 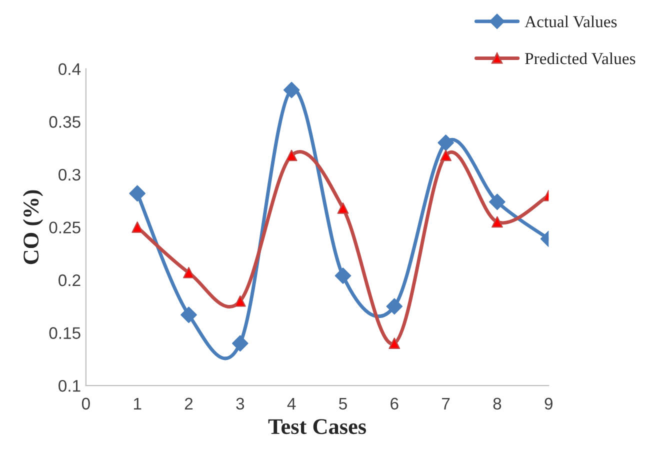 I want to click on x-axis-title: Test Cases, so click(x=317, y=426).